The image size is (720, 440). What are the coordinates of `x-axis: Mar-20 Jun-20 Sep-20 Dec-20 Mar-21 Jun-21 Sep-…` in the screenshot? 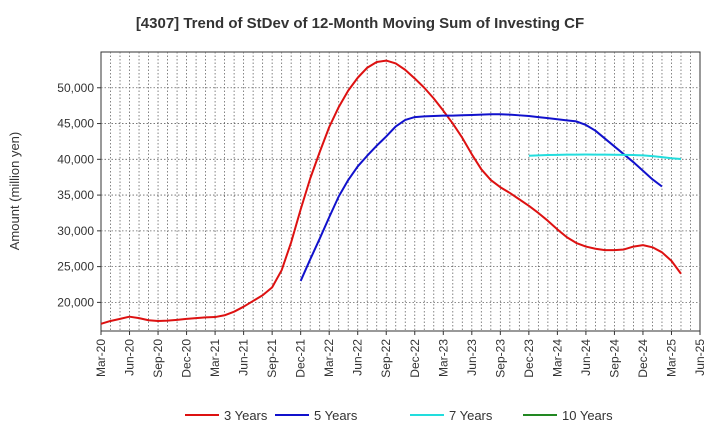 It's located at (400, 354).